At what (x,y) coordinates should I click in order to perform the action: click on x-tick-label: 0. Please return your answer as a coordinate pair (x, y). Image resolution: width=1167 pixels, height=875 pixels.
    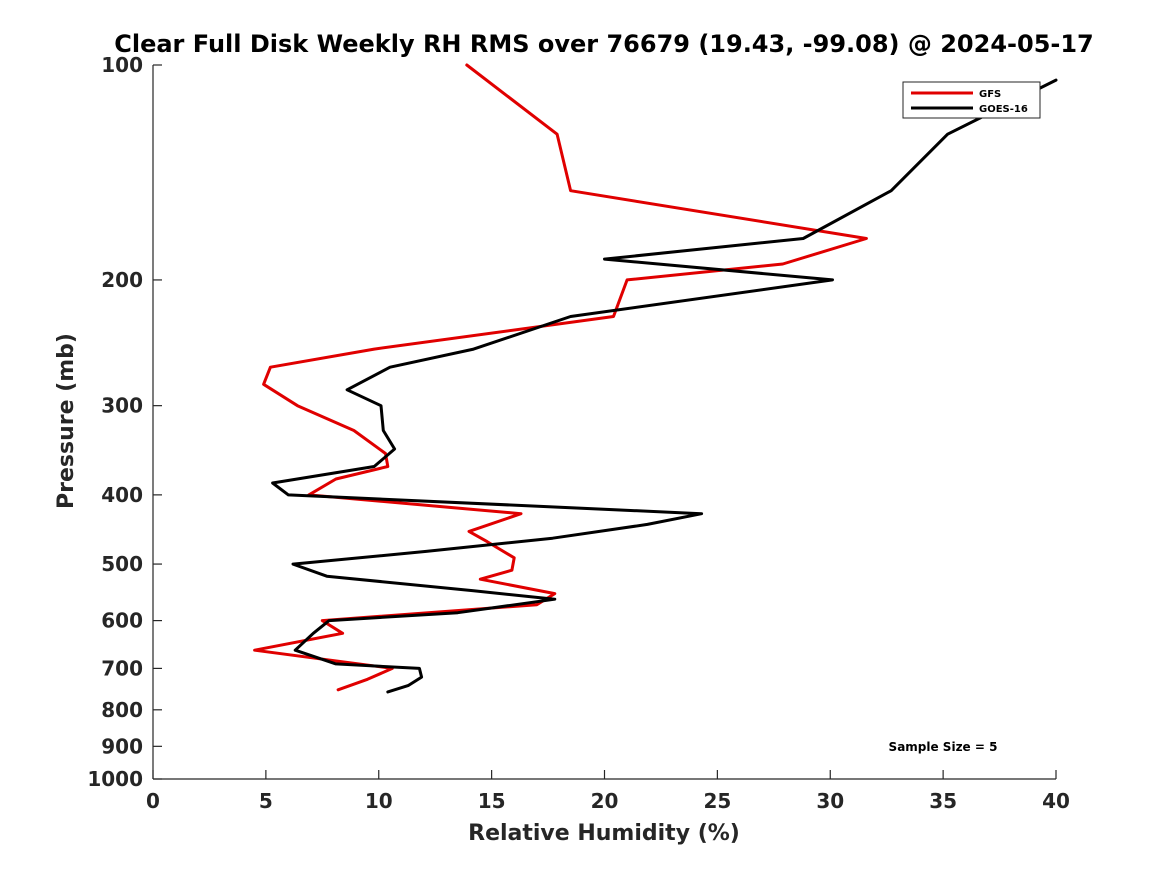
    Looking at the image, I should click on (153, 801).